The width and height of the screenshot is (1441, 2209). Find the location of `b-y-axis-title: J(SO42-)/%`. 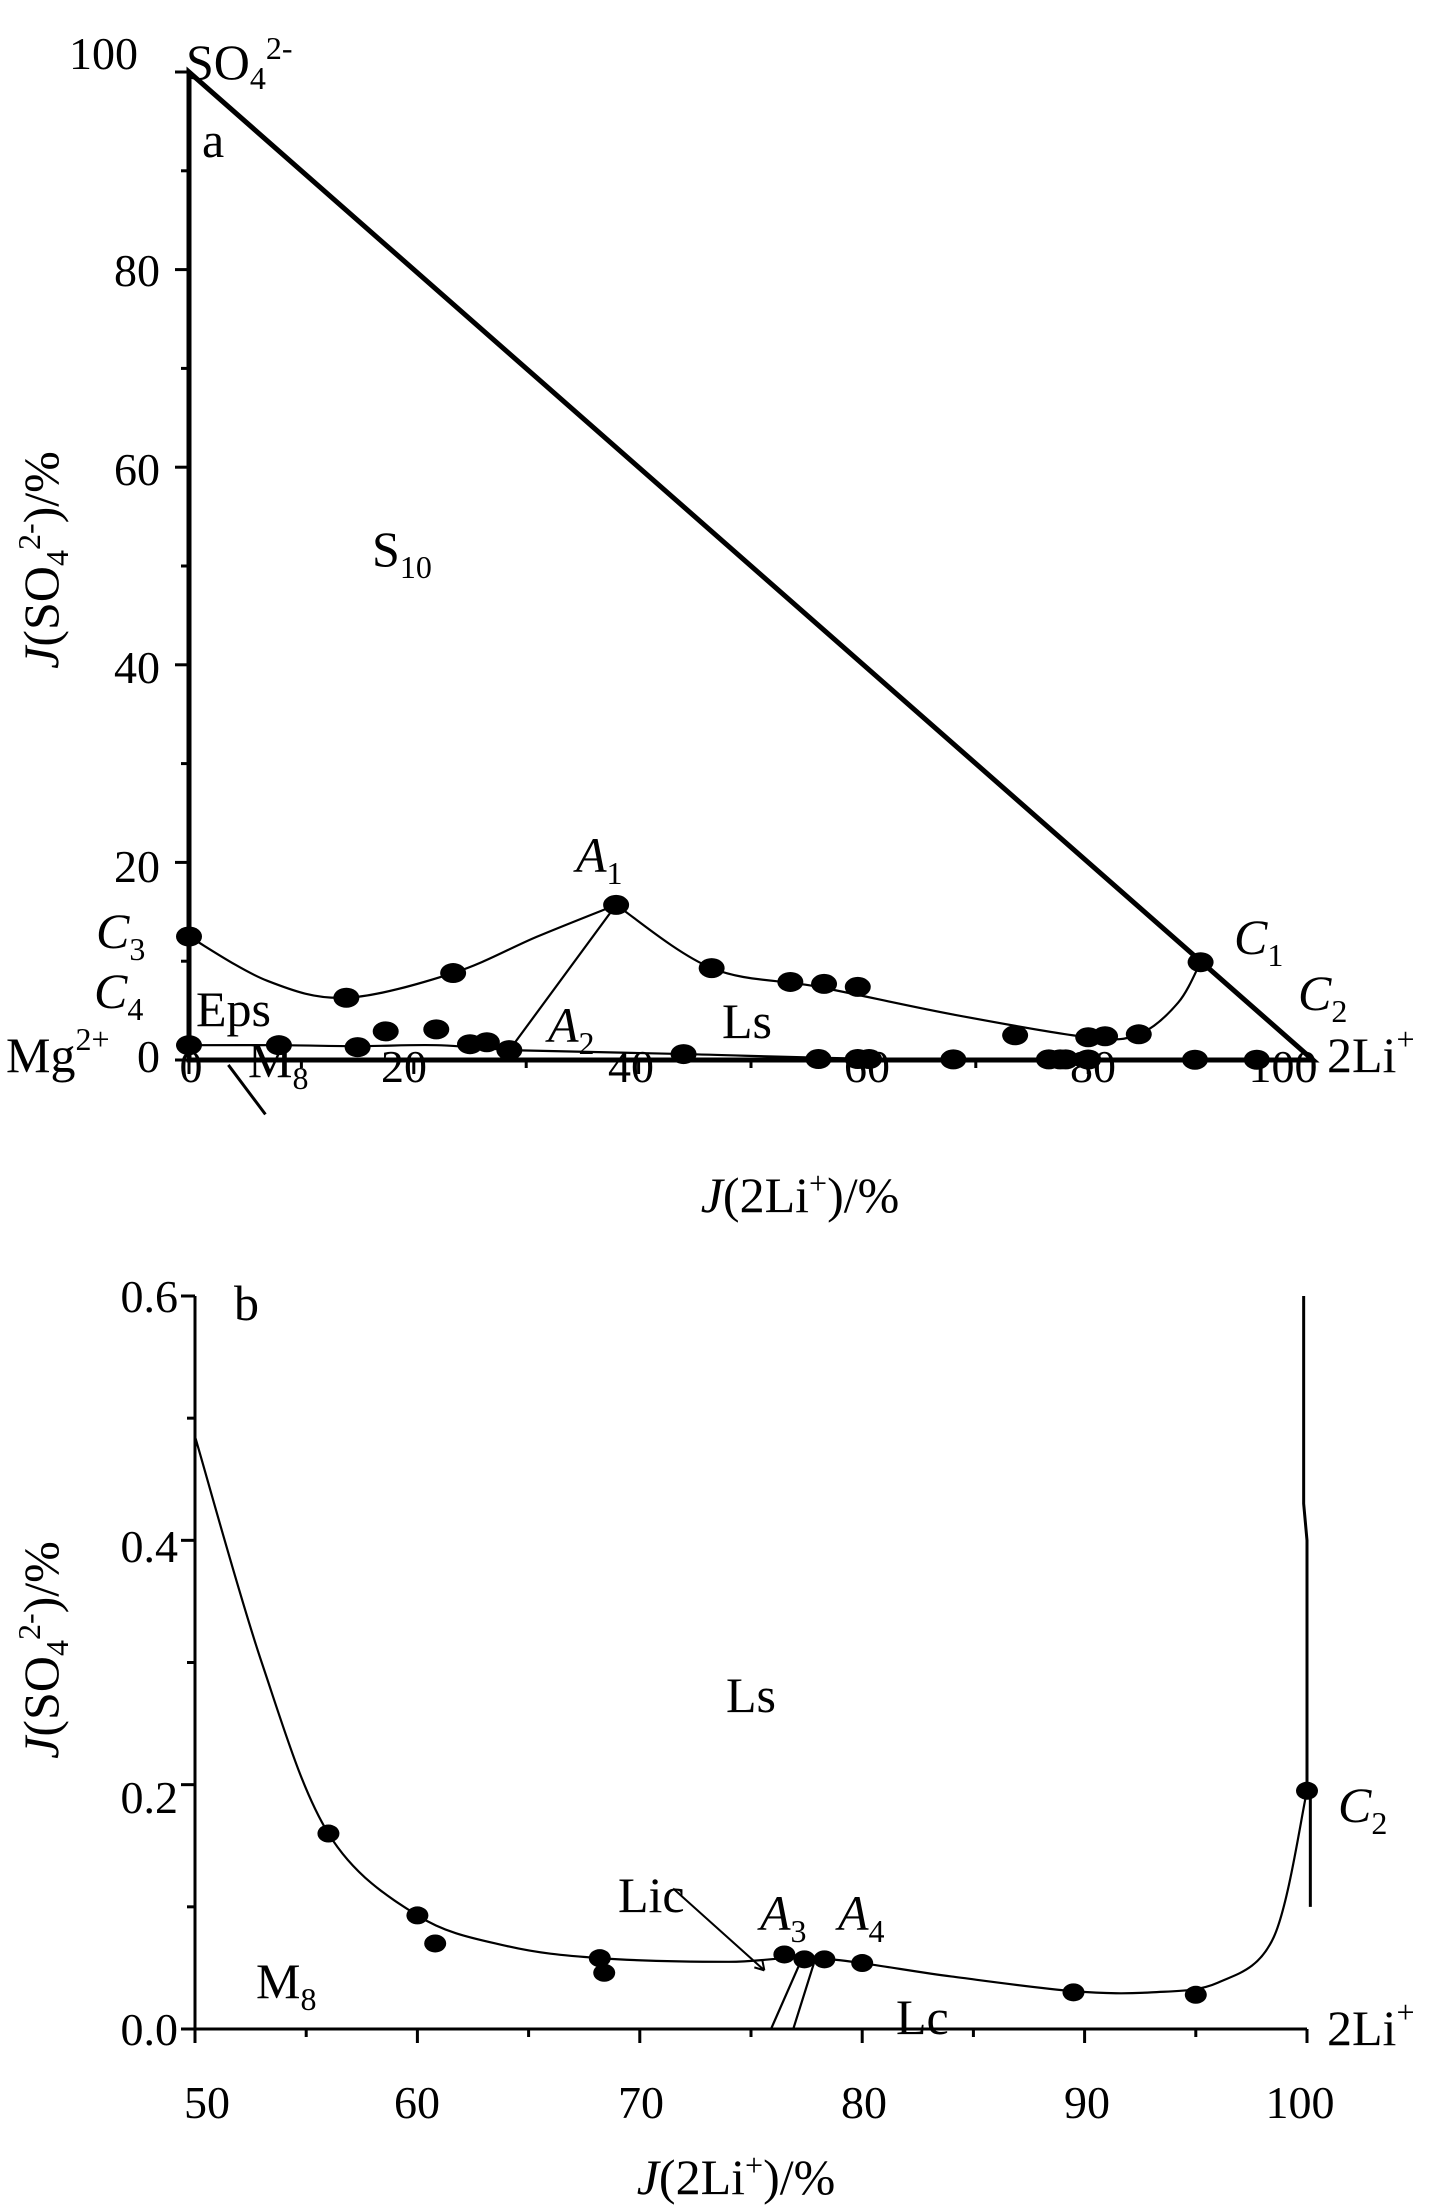

b-y-axis-title: J(SO42-)/% is located at coordinates (43, 1650).